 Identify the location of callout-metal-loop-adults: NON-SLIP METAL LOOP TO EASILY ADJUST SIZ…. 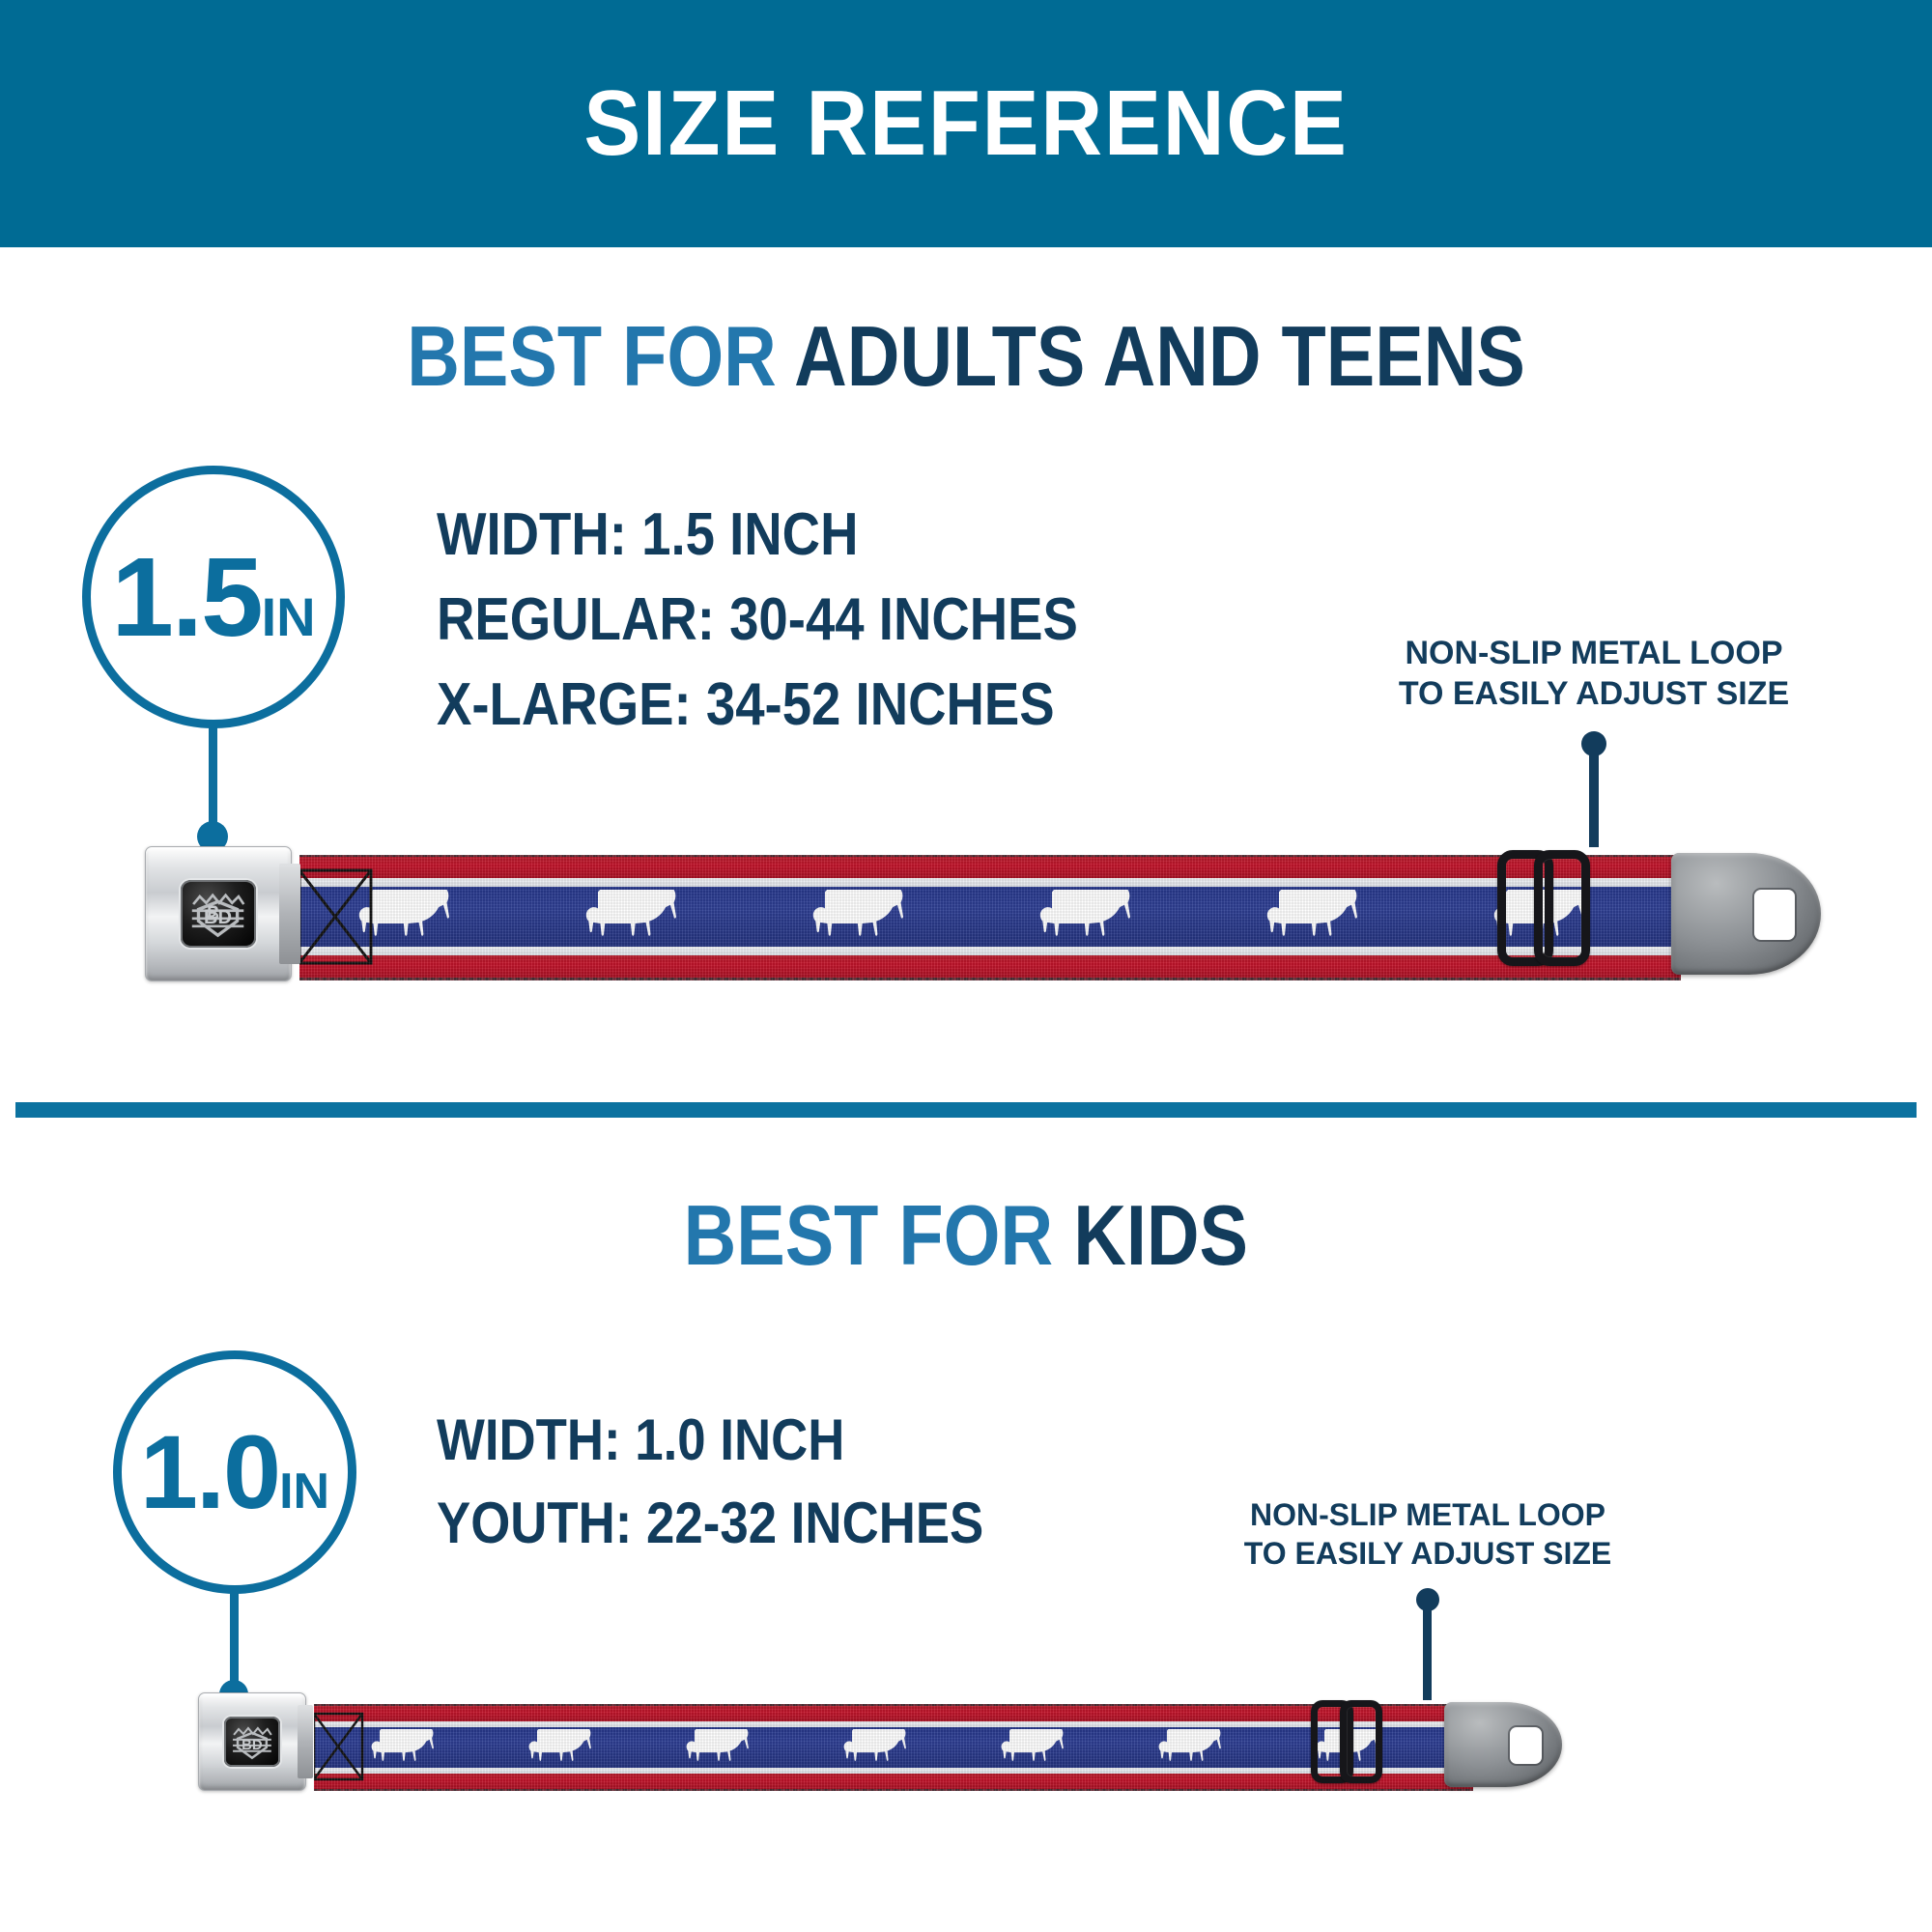
(1594, 740).